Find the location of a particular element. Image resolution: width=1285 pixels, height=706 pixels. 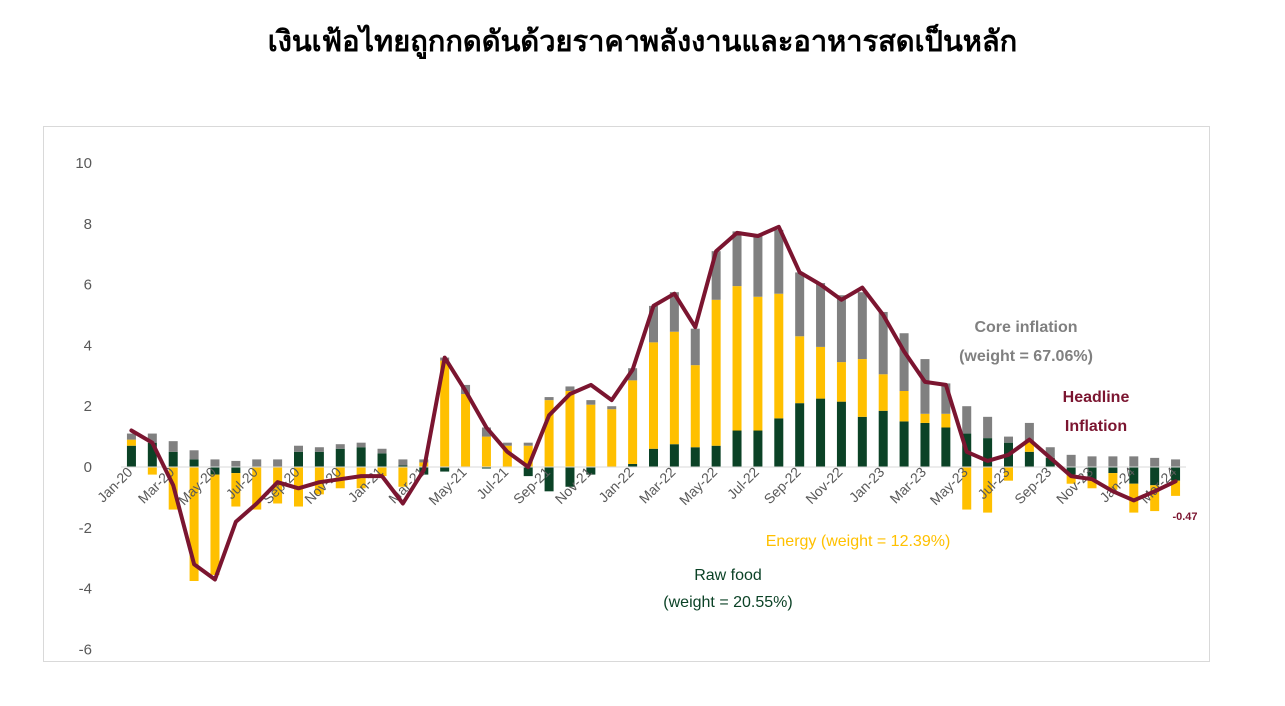

y-tick-label: 2 is located at coordinates (88, 406).